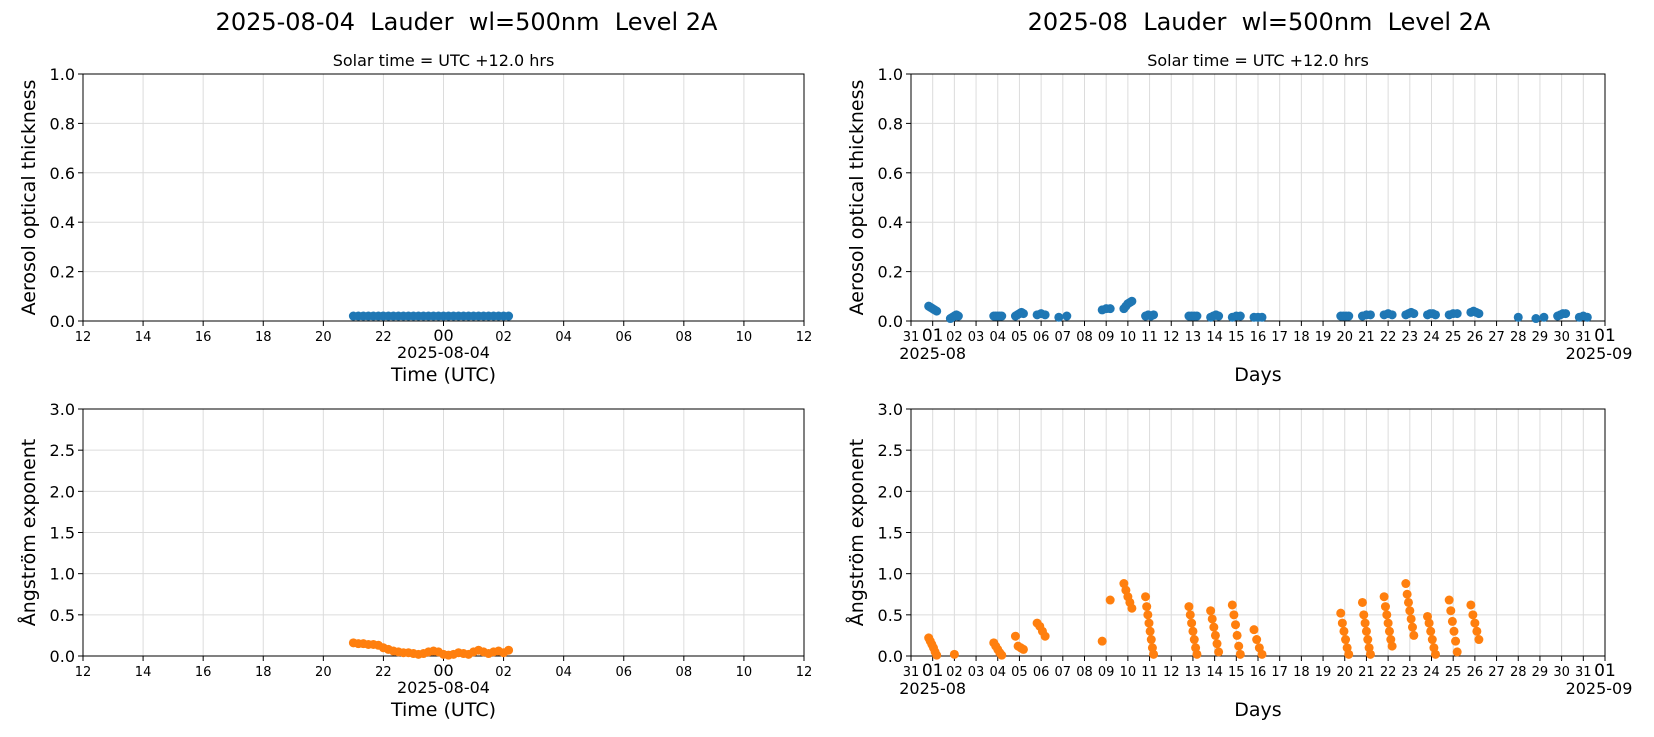 The image size is (1654, 737). What do you see at coordinates (890, 272) in the screenshot?
I see `y-tick-label: 0.2` at bounding box center [890, 272].